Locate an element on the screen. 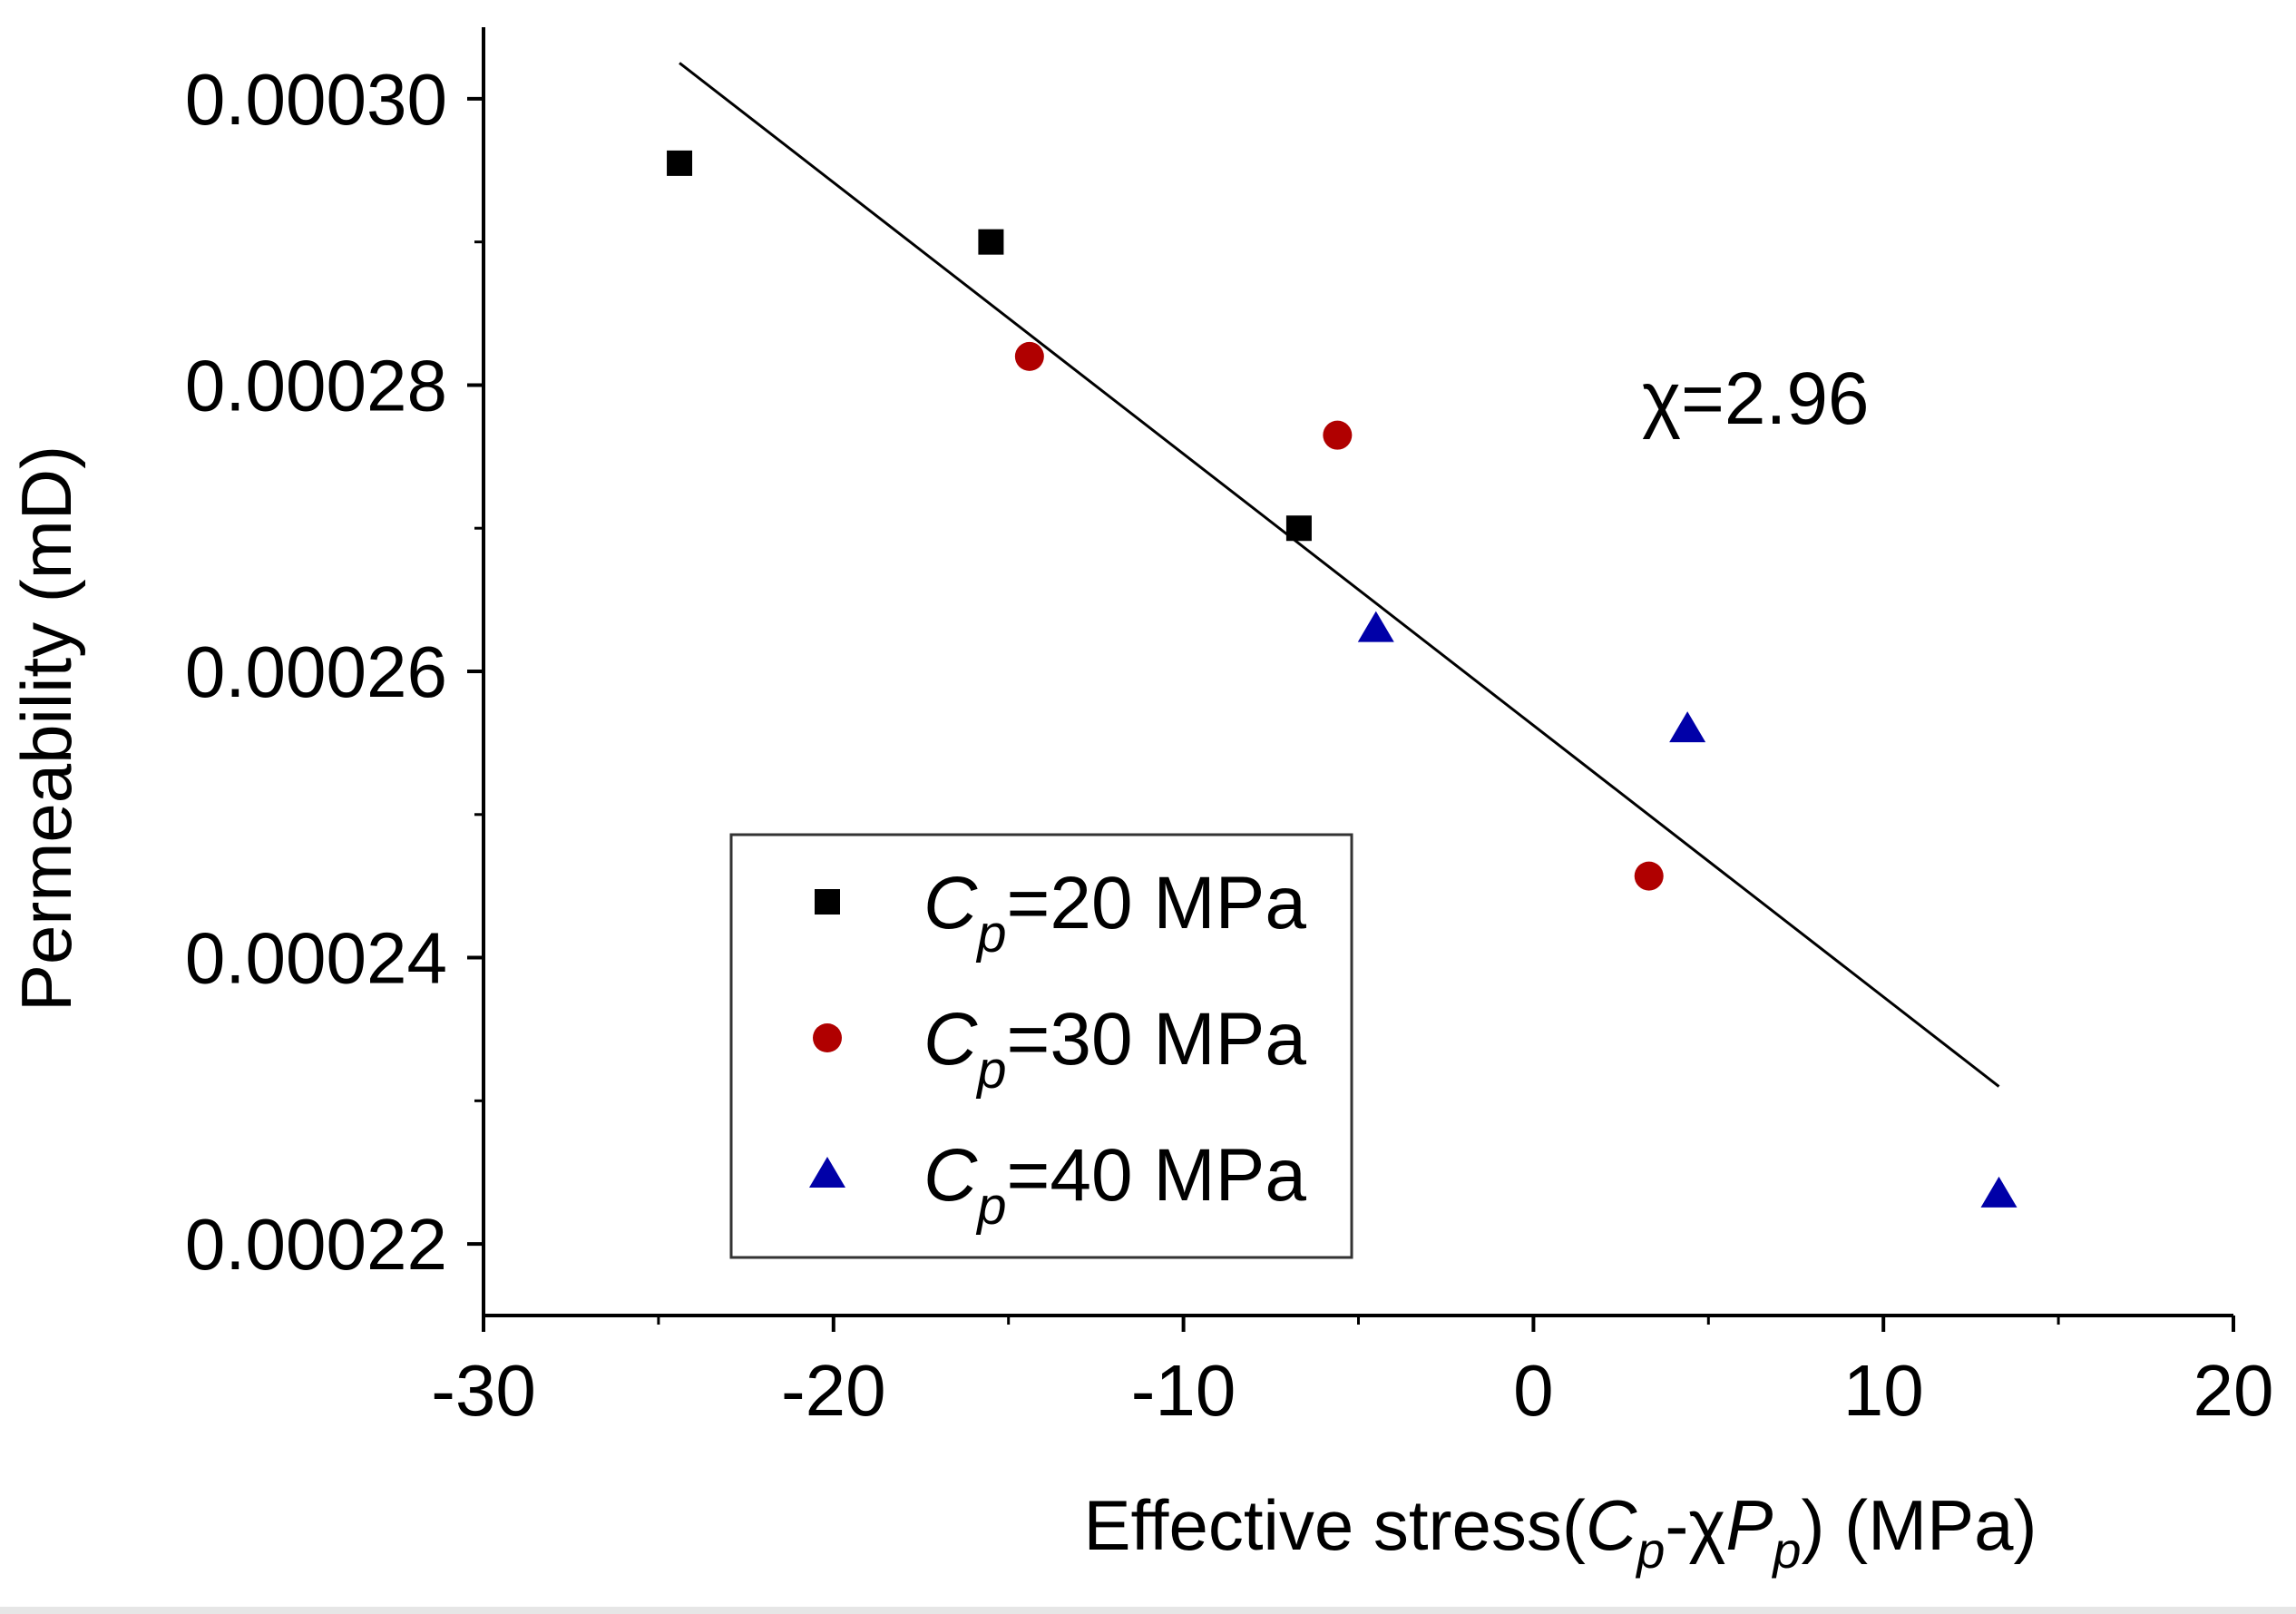 Image resolution: width=2296 pixels, height=1614 pixels. legend: Cp=20 MPa Cp=30 MPa Cp=40 MPa is located at coordinates (1041, 1046).